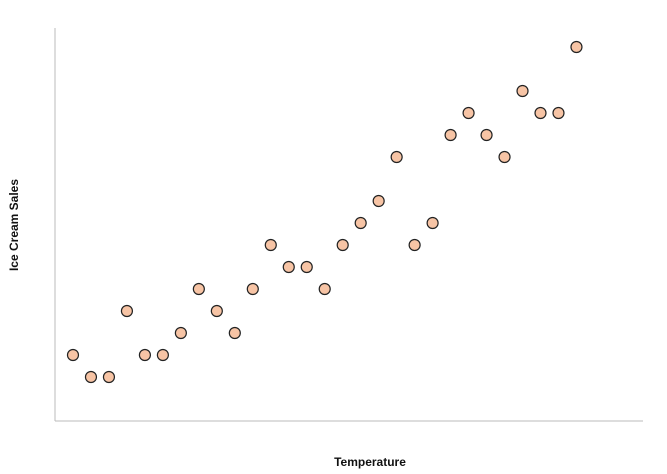  Describe the element at coordinates (370, 462) in the screenshot. I see `x-axis-label: Temperature` at that location.